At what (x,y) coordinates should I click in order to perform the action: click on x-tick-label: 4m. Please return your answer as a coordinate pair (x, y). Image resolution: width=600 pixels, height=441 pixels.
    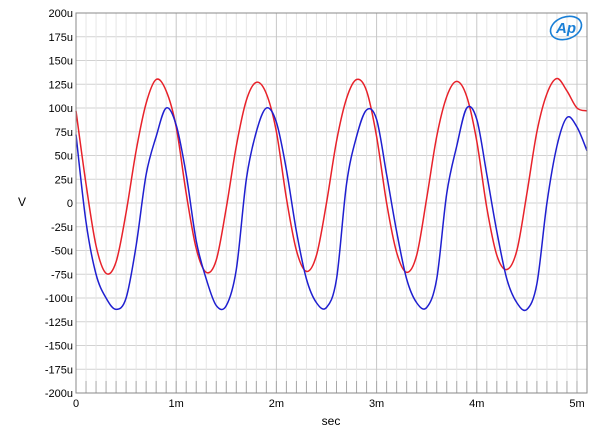
    Looking at the image, I should click on (476, 404).